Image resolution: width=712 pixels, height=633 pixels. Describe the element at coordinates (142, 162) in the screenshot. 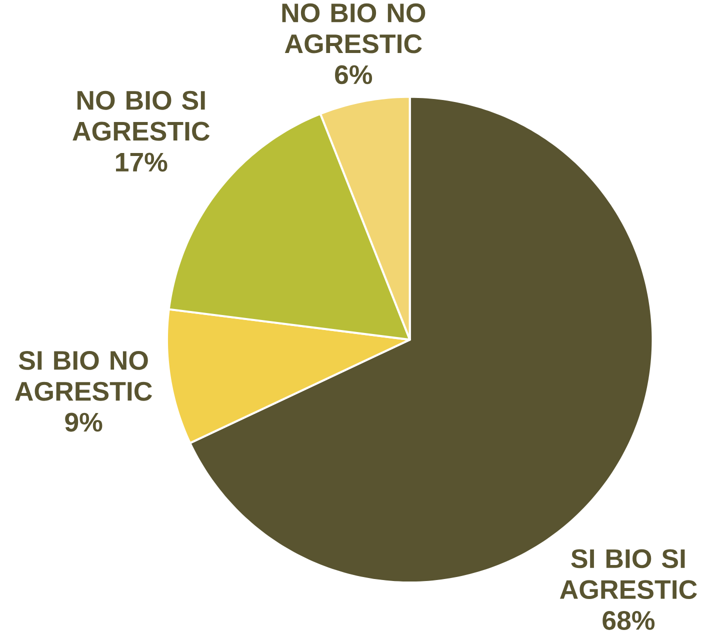

I see `data-label: 17%` at that location.